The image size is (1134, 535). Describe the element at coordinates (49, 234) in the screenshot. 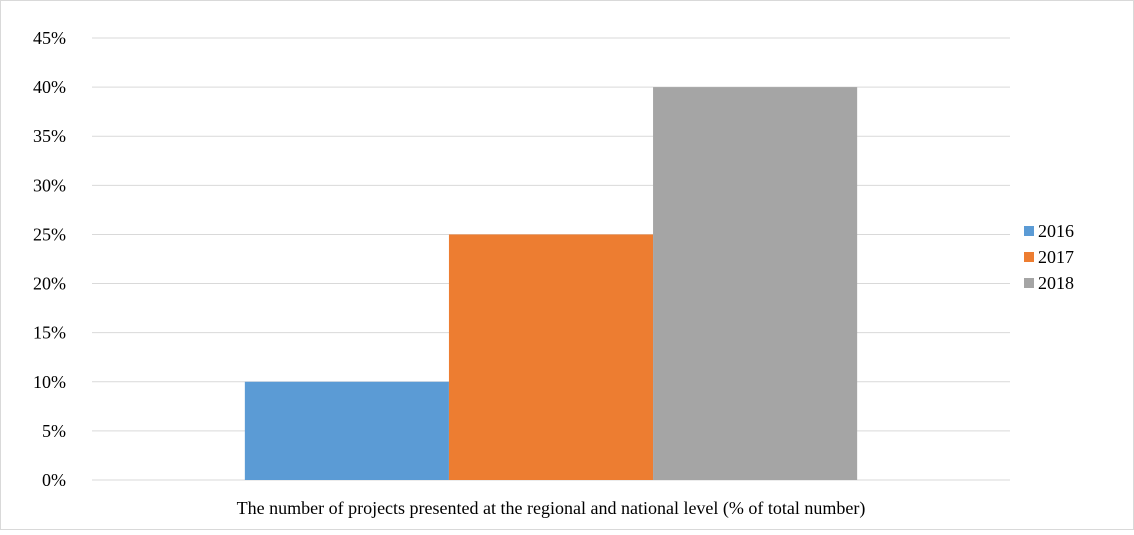

I see `y-tick-label: 25%` at that location.